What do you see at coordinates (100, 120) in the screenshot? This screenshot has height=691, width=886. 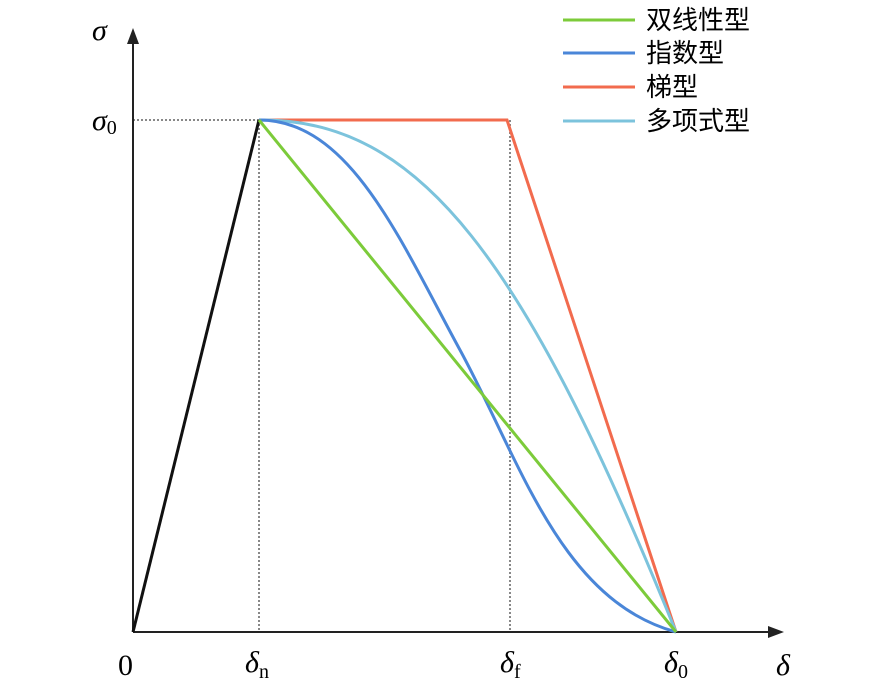 I see `y-mark-base: σ` at bounding box center [100, 120].